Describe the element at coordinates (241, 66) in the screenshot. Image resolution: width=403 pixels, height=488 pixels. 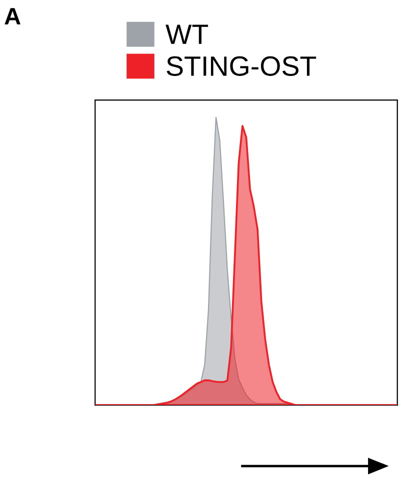
I see `legend-label: STING-OST` at that location.